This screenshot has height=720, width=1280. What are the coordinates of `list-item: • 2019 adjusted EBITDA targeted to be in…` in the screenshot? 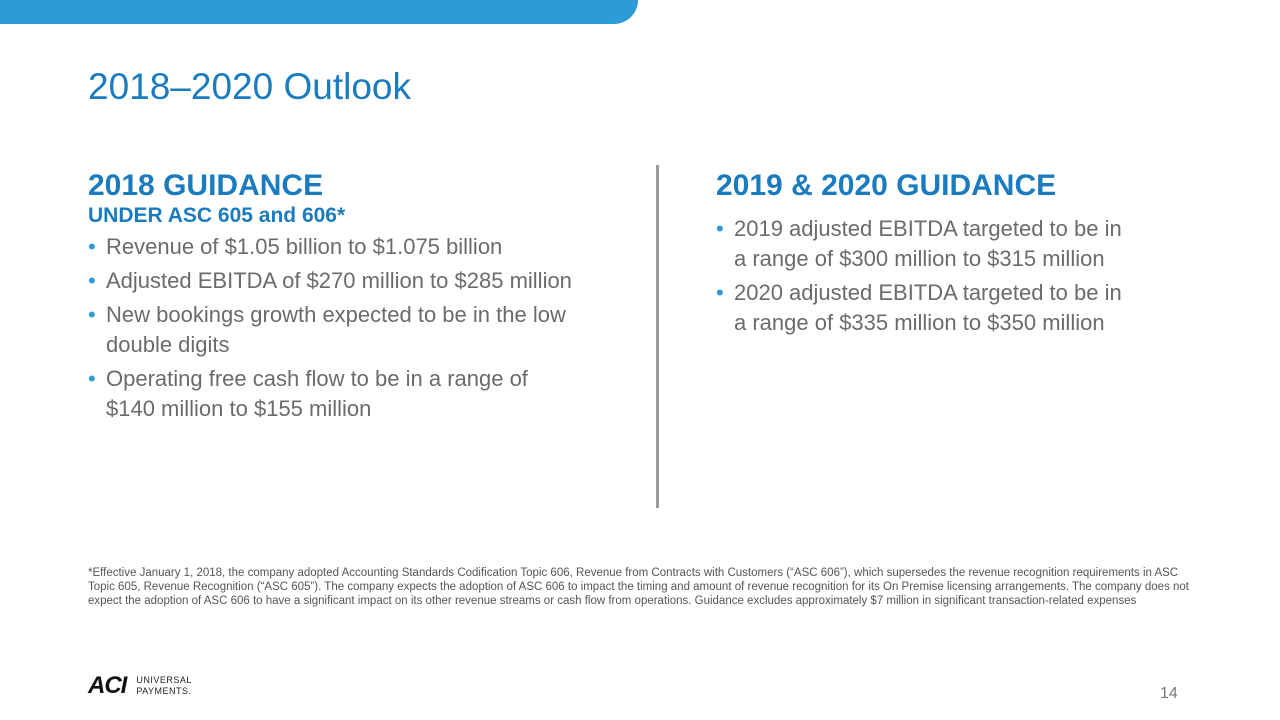 It's located at (925, 244).